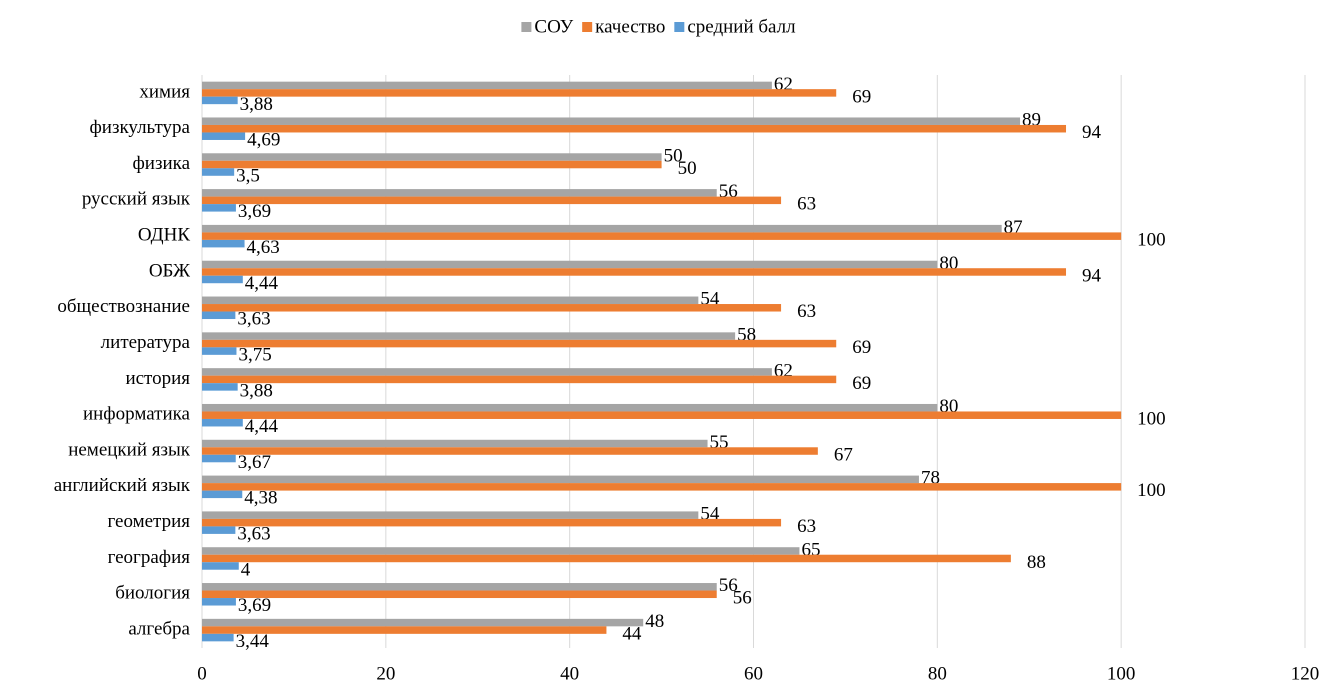  I want to click on data-label: 4,63, so click(263, 247).